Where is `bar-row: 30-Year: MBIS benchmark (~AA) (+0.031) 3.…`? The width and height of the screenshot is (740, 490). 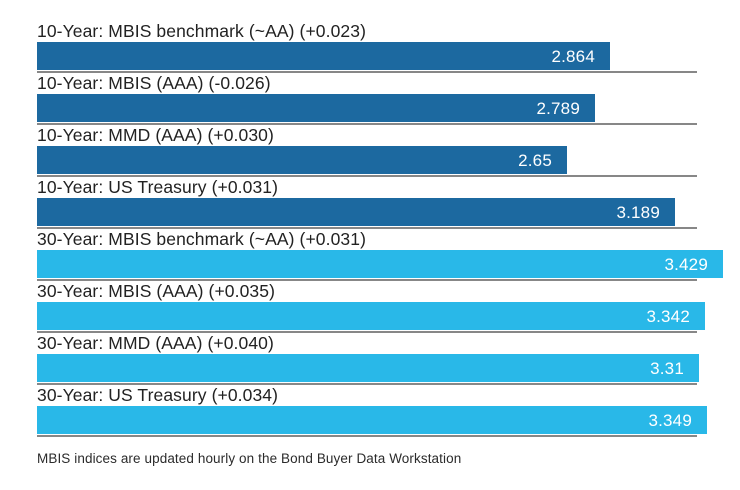 bar-row: 30-Year: MBIS benchmark (~AA) (+0.031) 3.… is located at coordinates (388, 256).